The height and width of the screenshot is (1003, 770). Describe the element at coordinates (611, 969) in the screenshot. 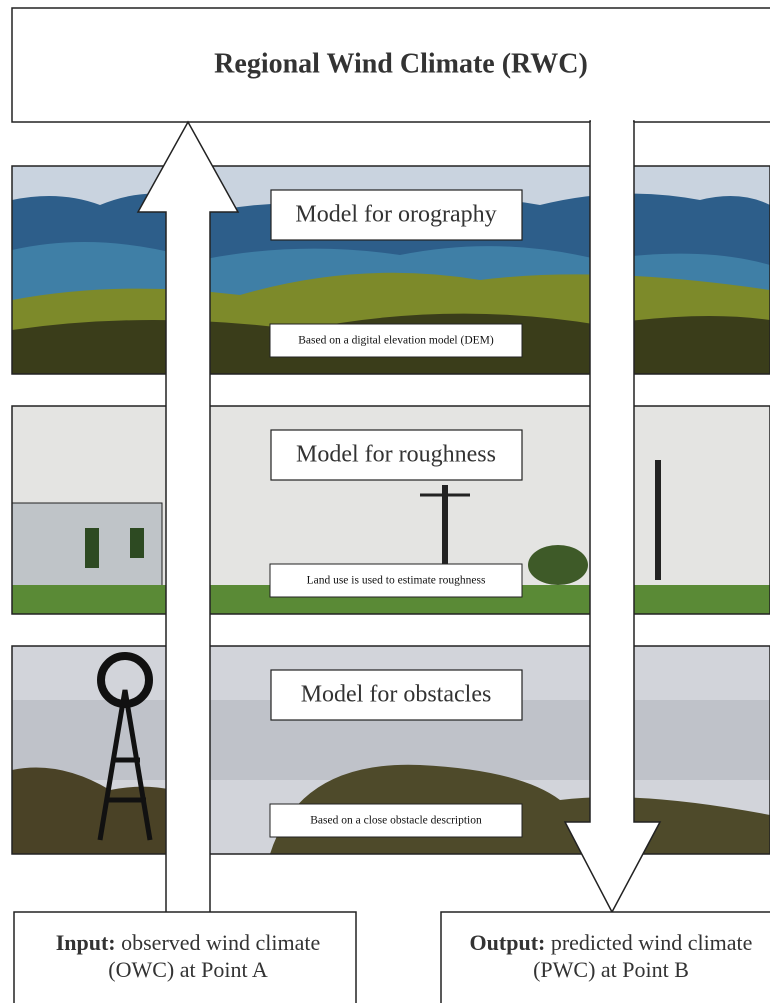

I see `output-line2: (PWC) at Point B` at that location.